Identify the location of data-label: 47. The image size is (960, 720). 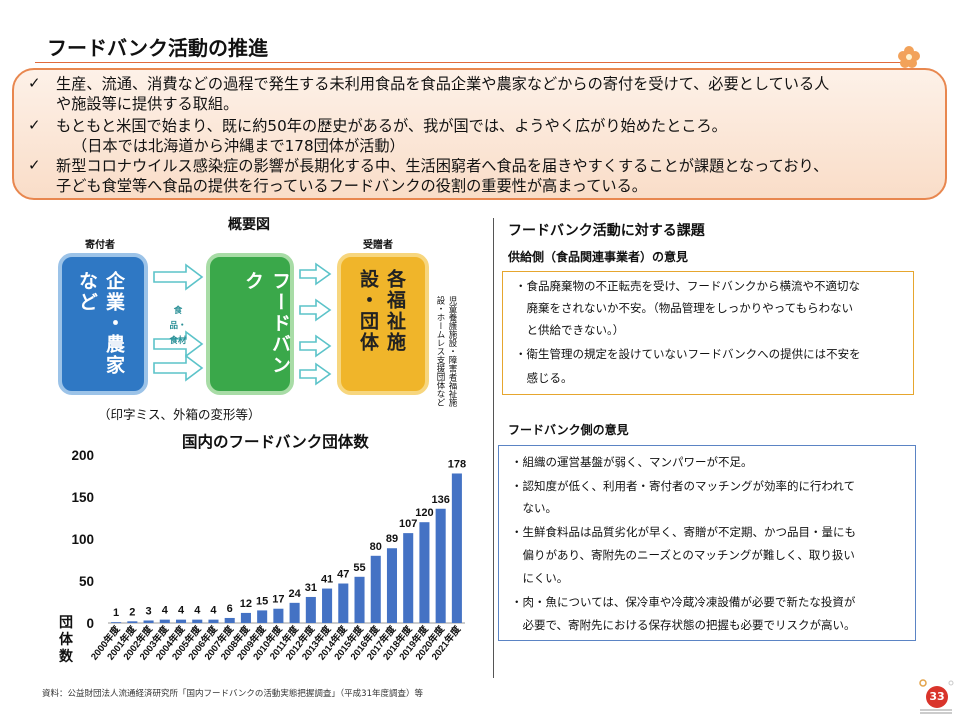
(343, 575).